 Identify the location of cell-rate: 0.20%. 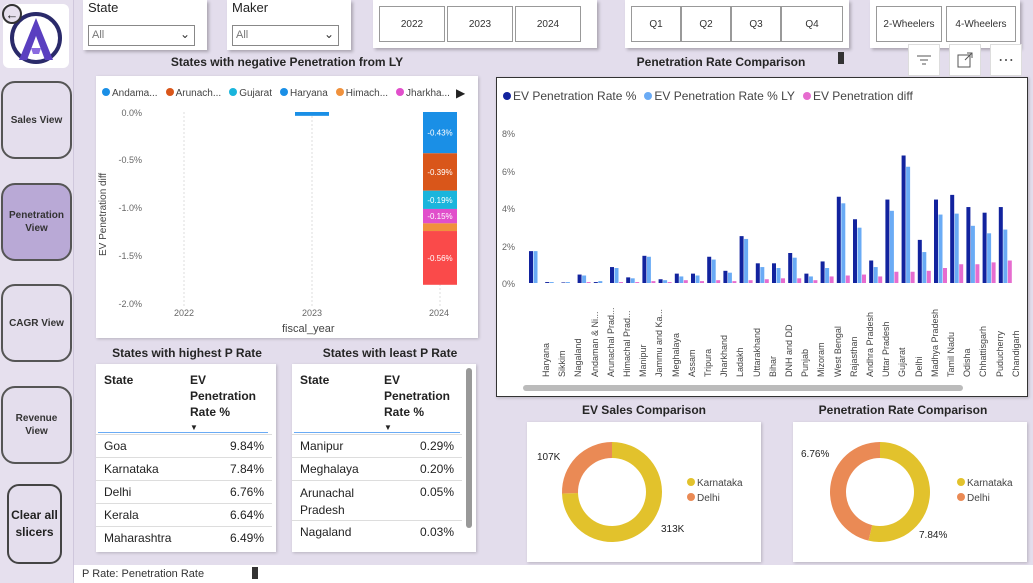
(436, 469).